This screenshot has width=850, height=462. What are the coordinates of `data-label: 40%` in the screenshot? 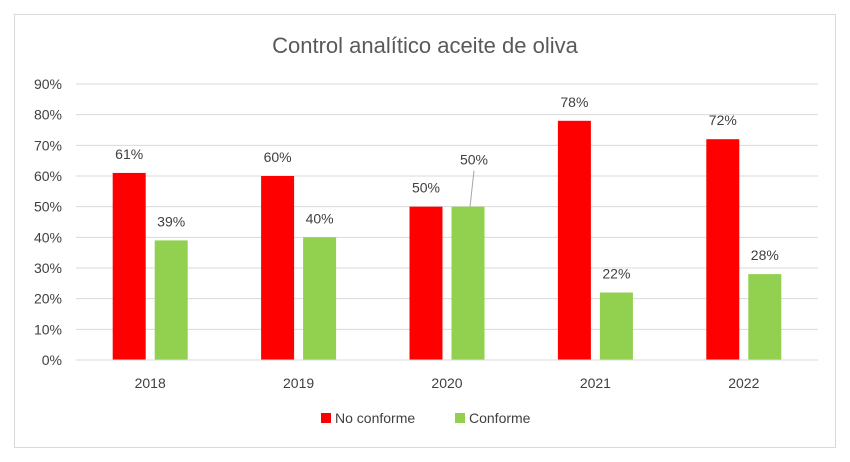 It's located at (320, 218).